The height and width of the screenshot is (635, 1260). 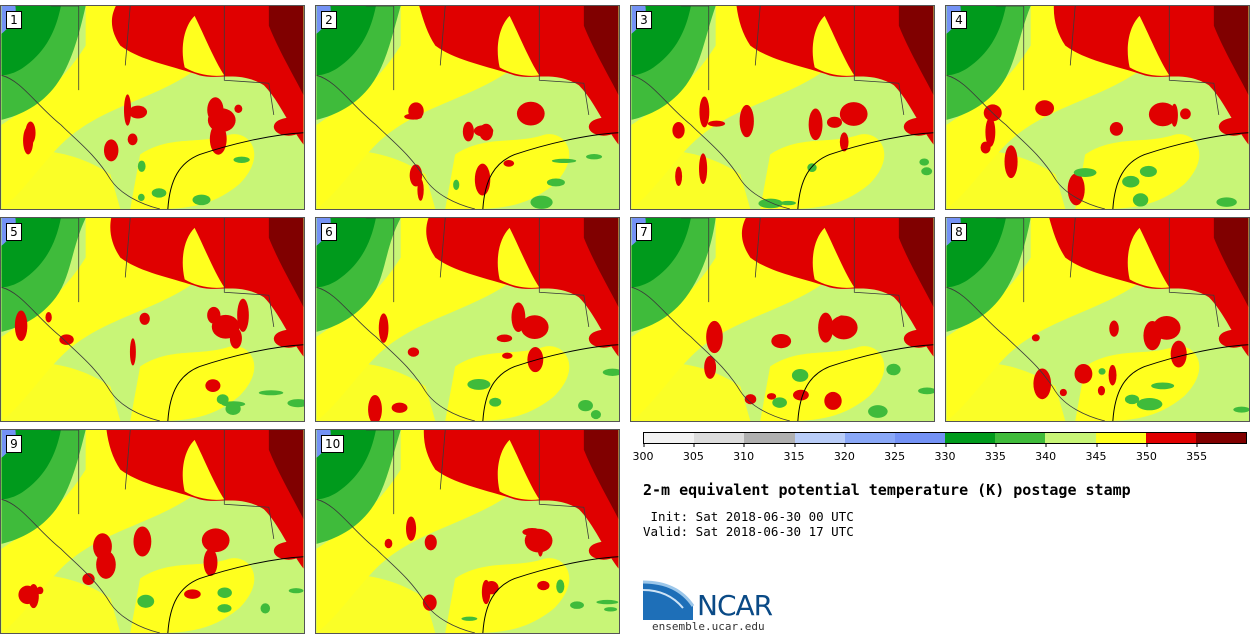 What do you see at coordinates (708, 626) in the screenshot?
I see `site-url: ensemble.ucar.edu` at bounding box center [708, 626].